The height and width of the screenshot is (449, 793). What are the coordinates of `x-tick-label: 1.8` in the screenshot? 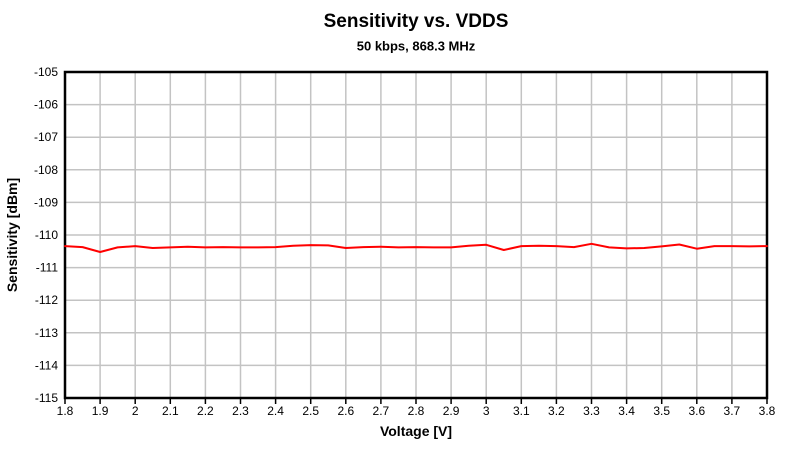 It's located at (65, 411).